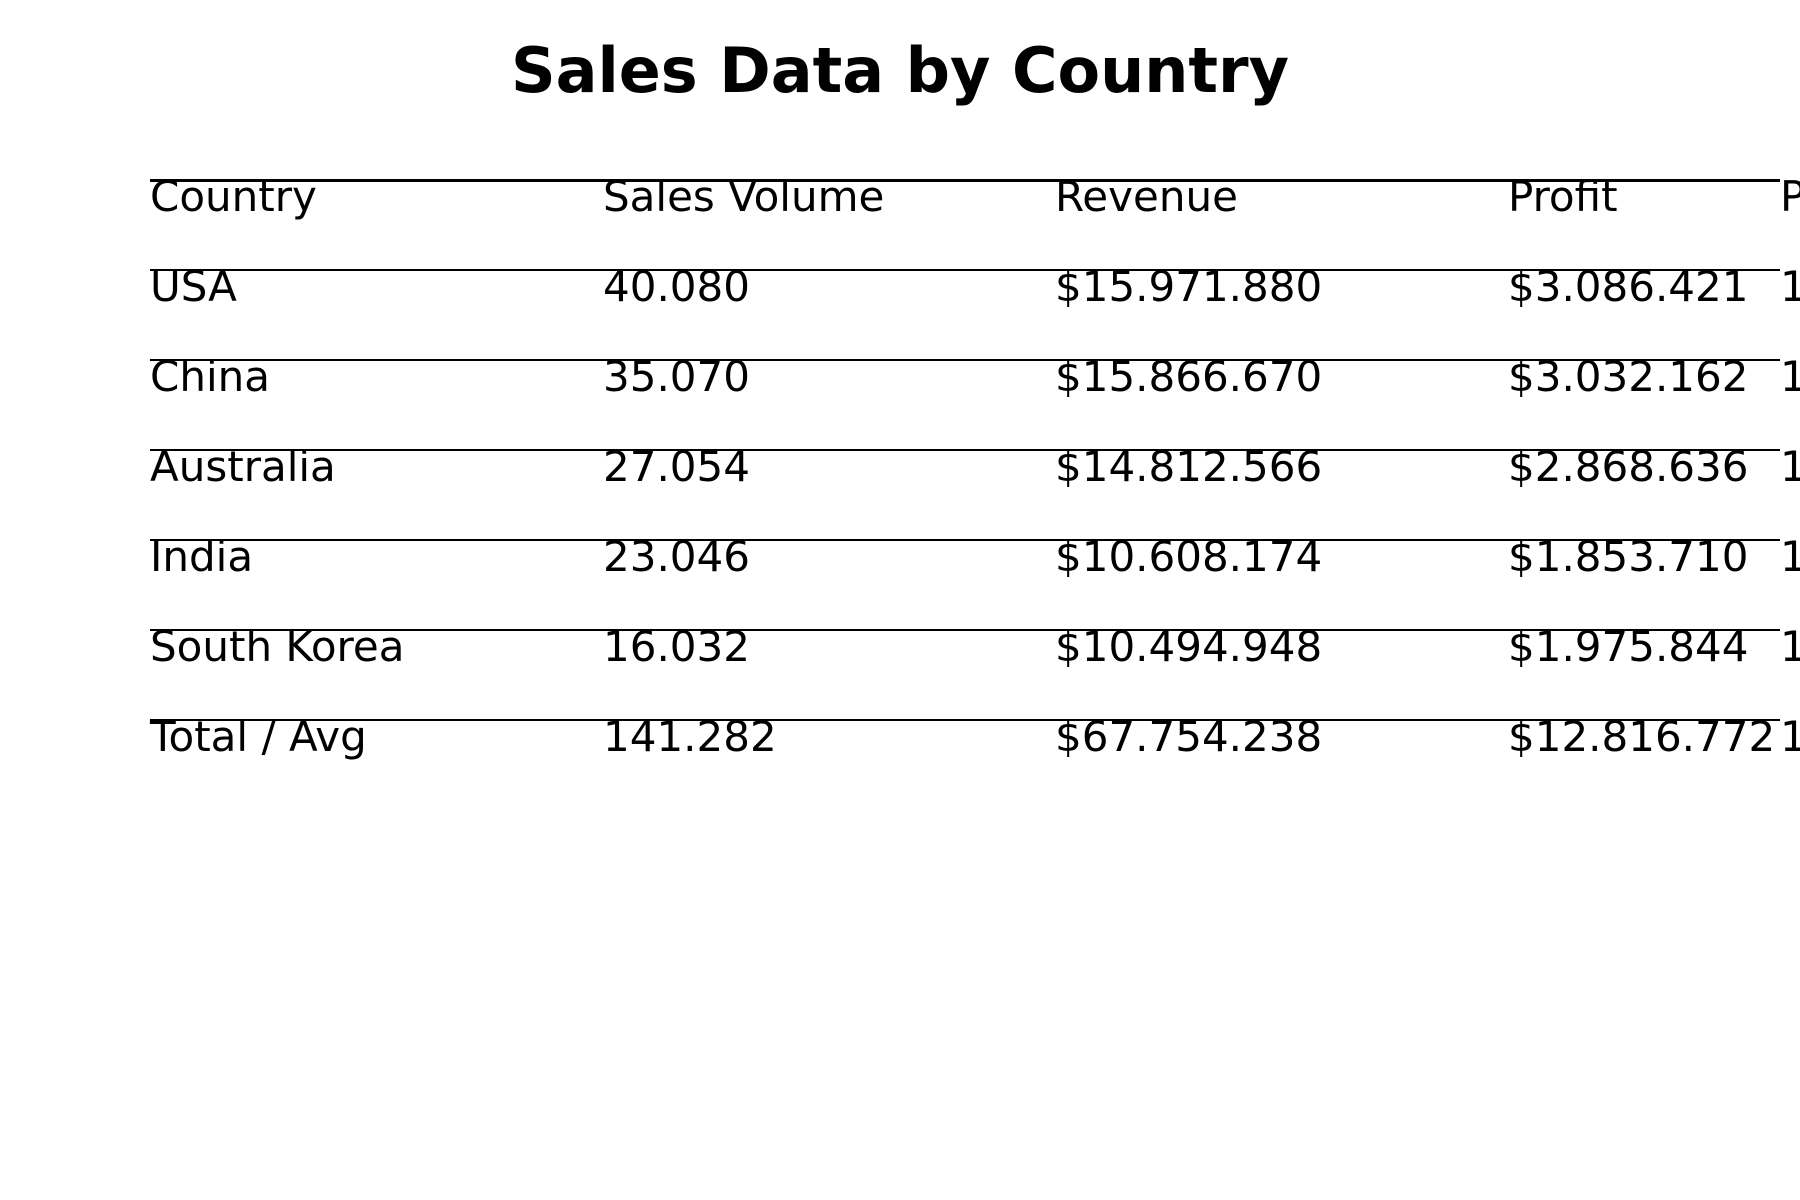 The width and height of the screenshot is (1800, 1200). I want to click on cell-sales-volume: 16.032, so click(676, 646).